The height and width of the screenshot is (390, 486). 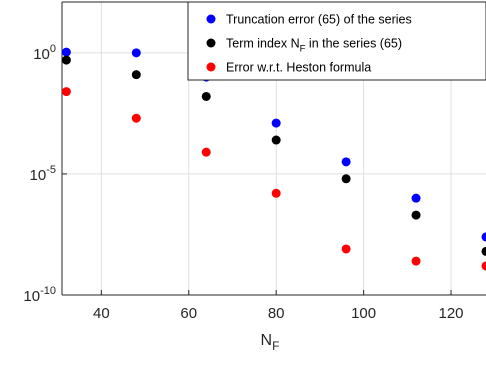 What do you see at coordinates (211, 67) in the screenshot?
I see `legend-marker-heston-error` at bounding box center [211, 67].